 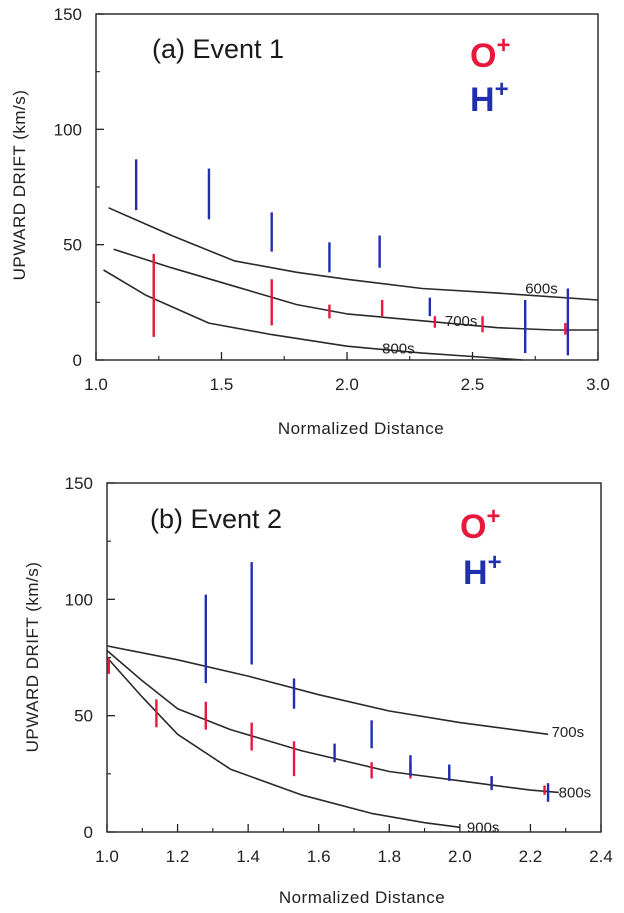 I want to click on legend-ion-h-plus-b: H+, so click(x=482, y=570).